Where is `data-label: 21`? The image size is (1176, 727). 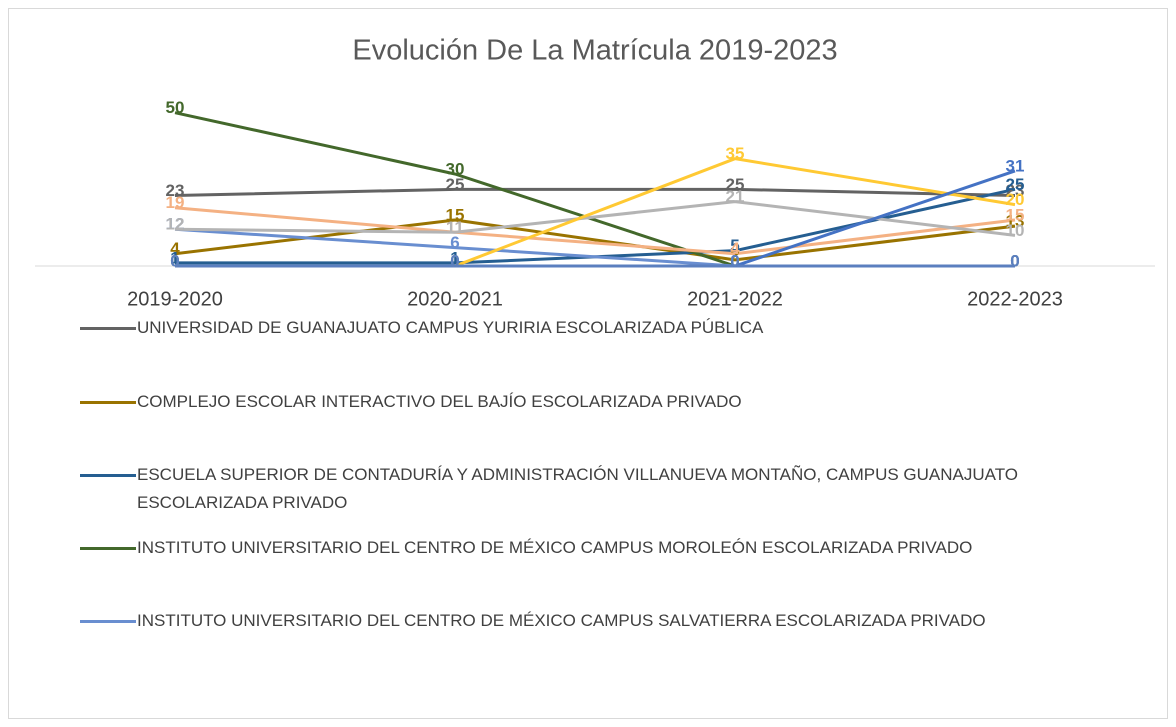
data-label: 21 is located at coordinates (735, 196).